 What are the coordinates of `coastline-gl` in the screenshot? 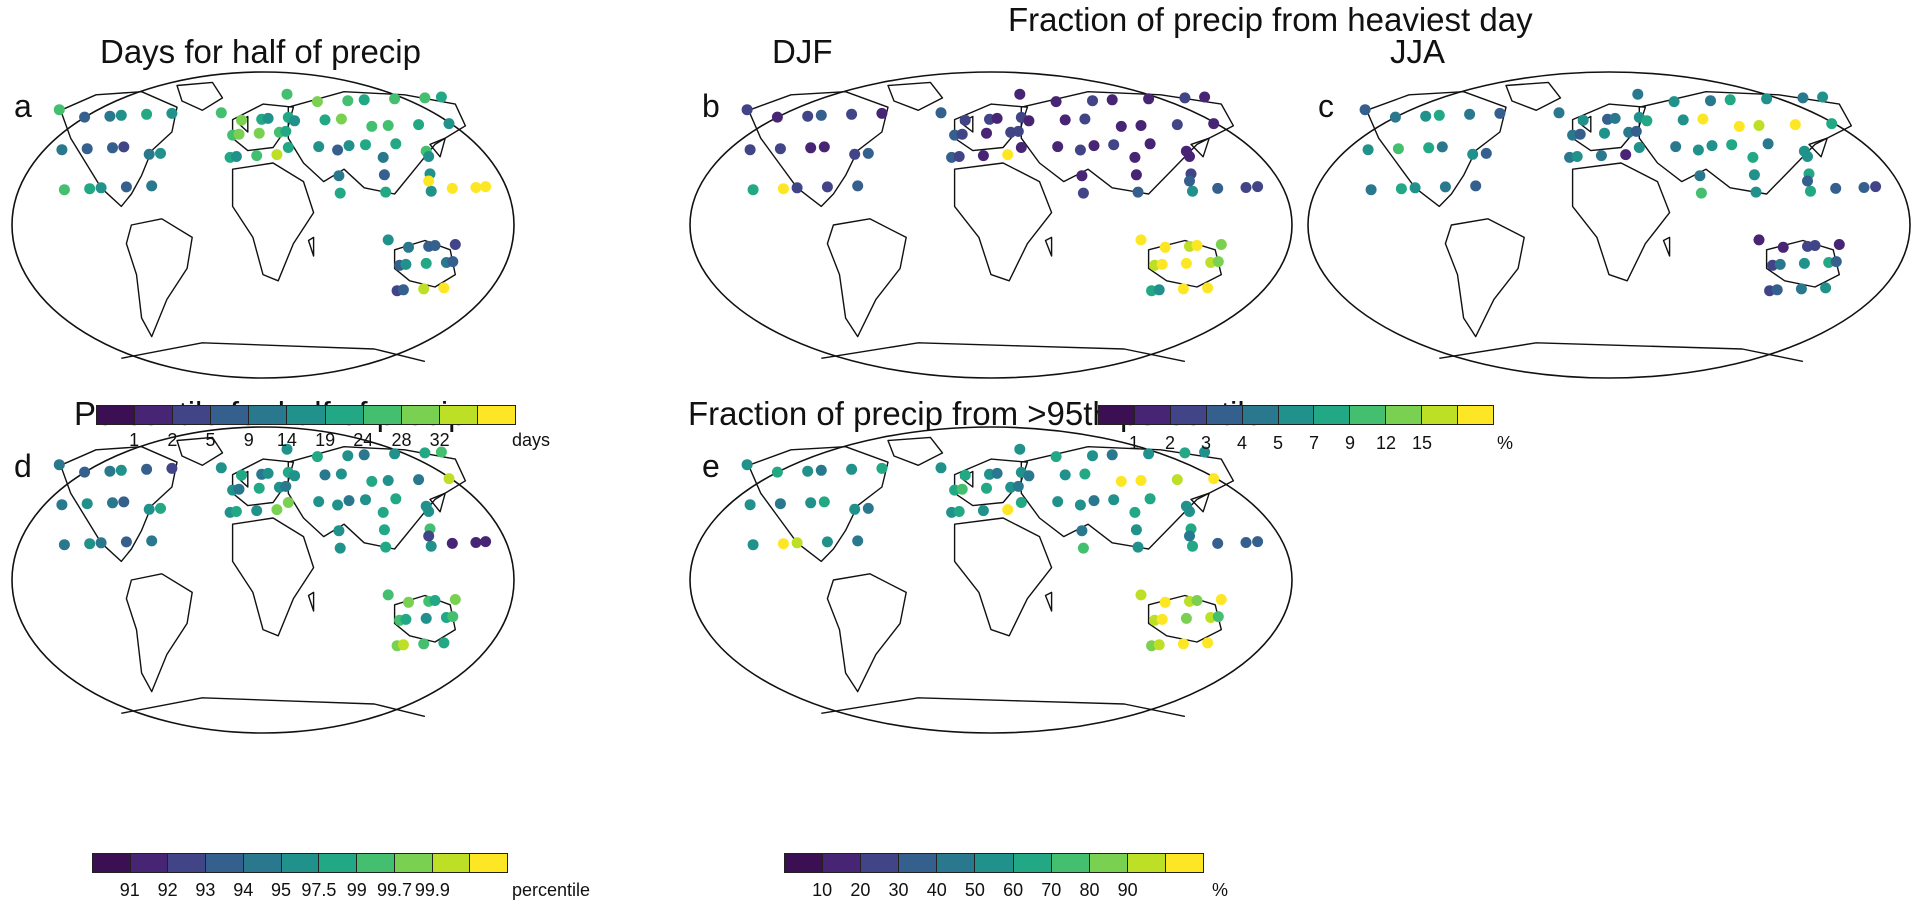 It's located at (200, 96).